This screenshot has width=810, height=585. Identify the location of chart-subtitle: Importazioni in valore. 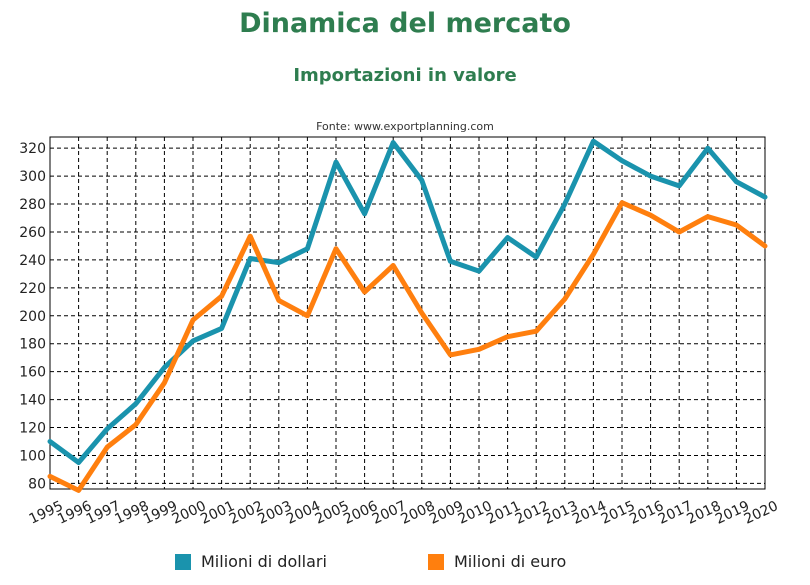
(405, 75).